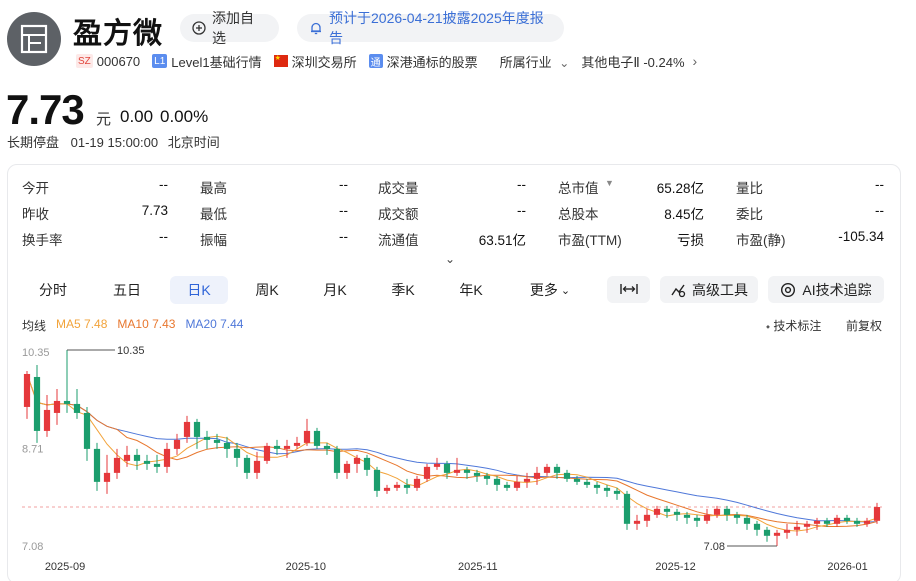 This screenshot has width=916, height=581. I want to click on report-notice-label: 预计于2026-04-21披露2025年度报告, so click(436, 28).